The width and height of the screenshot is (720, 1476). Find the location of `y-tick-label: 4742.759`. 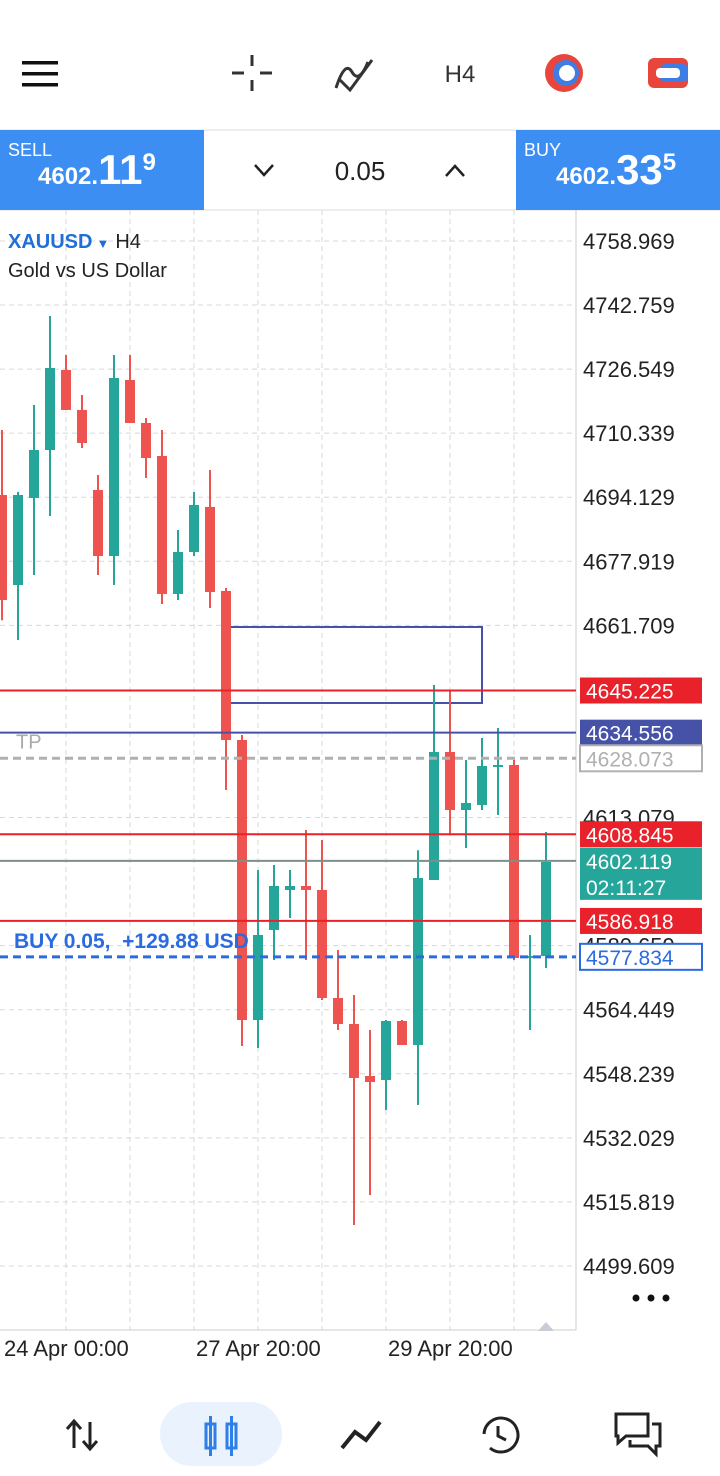

y-tick-label: 4742.759 is located at coordinates (629, 305).